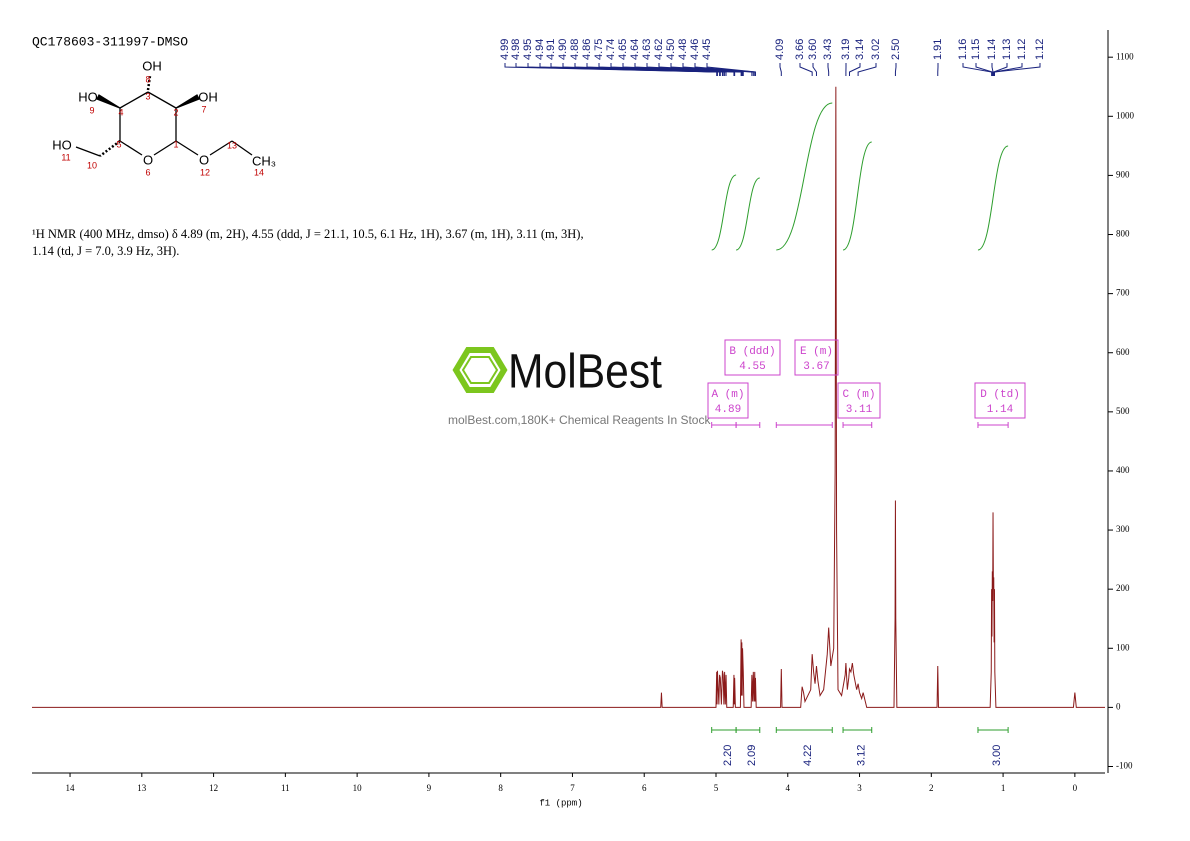 This screenshot has height=841, width=1190. Describe the element at coordinates (259, 172) in the screenshot. I see `atom-number: 14` at that location.